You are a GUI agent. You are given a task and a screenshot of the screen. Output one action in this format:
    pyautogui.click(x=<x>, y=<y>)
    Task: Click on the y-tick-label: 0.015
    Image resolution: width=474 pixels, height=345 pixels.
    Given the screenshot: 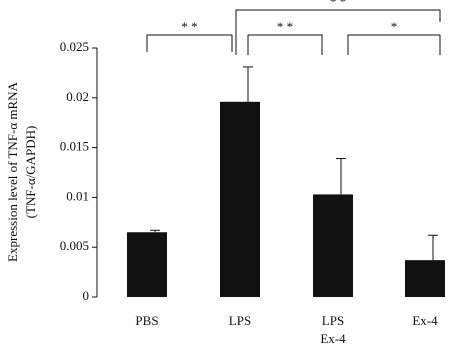 What is the action you would take?
    pyautogui.click(x=74, y=146)
    